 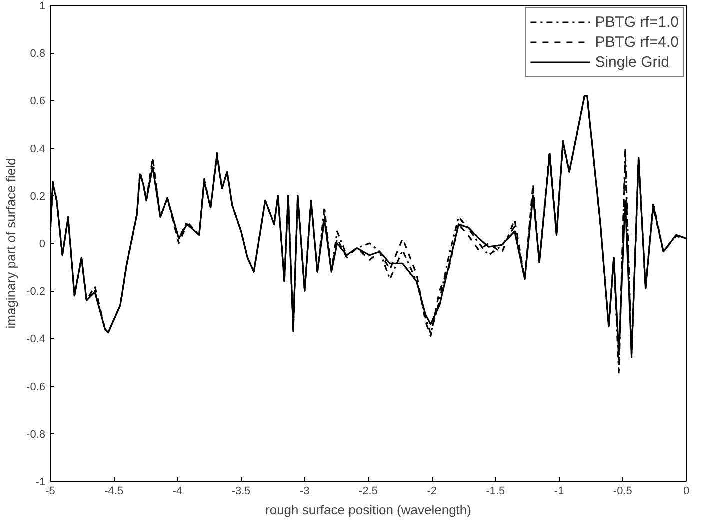 I want to click on x-tick-label: -1.5, so click(x=496, y=492).